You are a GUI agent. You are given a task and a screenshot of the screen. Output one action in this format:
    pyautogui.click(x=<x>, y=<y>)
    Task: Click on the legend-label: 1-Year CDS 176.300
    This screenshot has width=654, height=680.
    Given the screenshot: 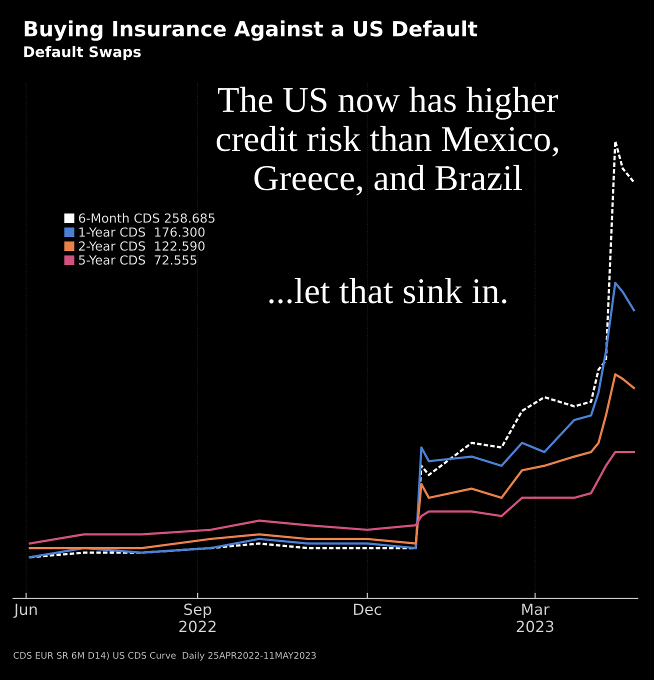 What is the action you would take?
    pyautogui.click(x=142, y=232)
    